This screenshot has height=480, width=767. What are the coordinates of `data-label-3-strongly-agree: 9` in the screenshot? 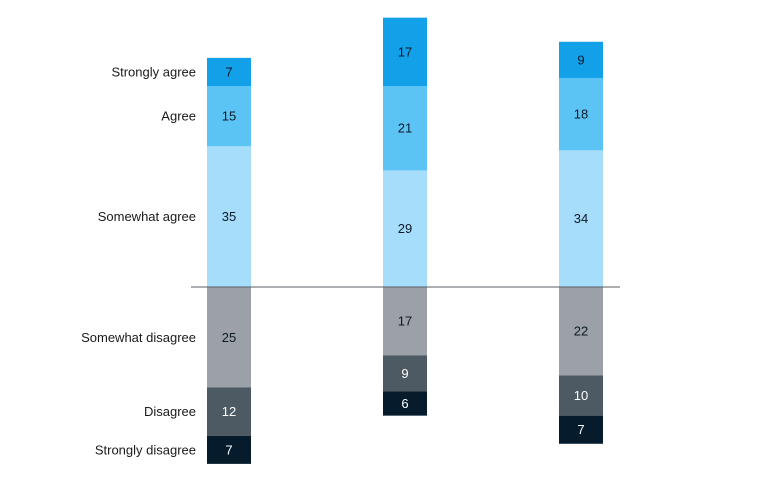 It's located at (580, 59).